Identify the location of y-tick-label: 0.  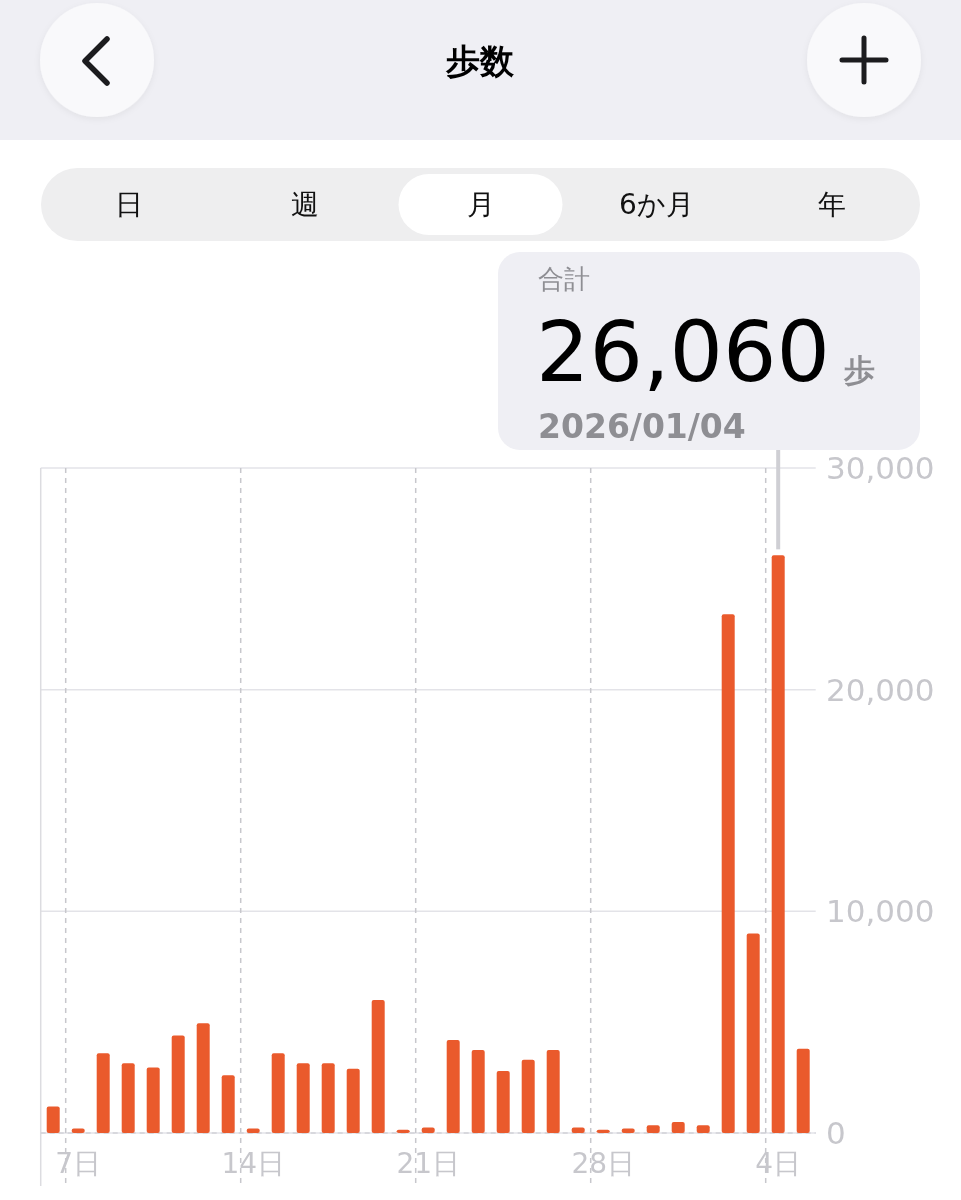
(836, 1133).